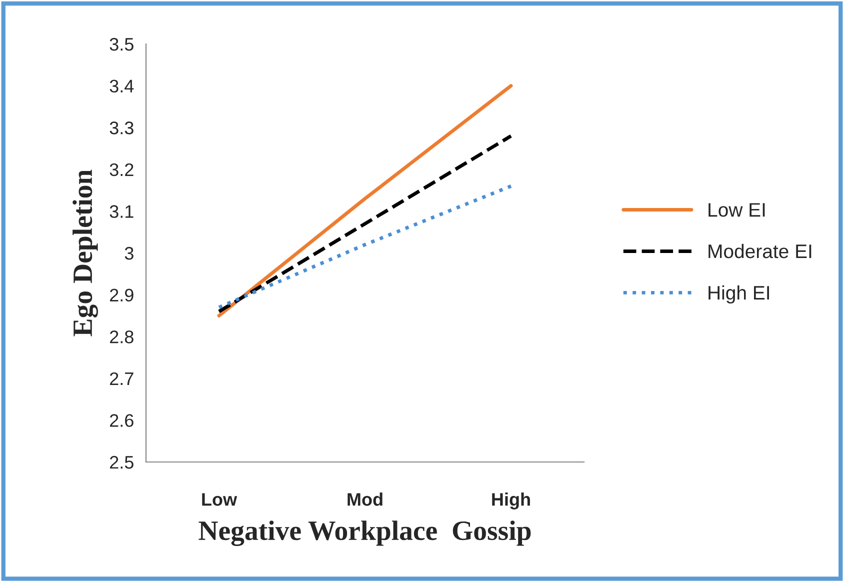 The image size is (844, 581). Describe the element at coordinates (511, 501) in the screenshot. I see `x-tick-label: High` at that location.